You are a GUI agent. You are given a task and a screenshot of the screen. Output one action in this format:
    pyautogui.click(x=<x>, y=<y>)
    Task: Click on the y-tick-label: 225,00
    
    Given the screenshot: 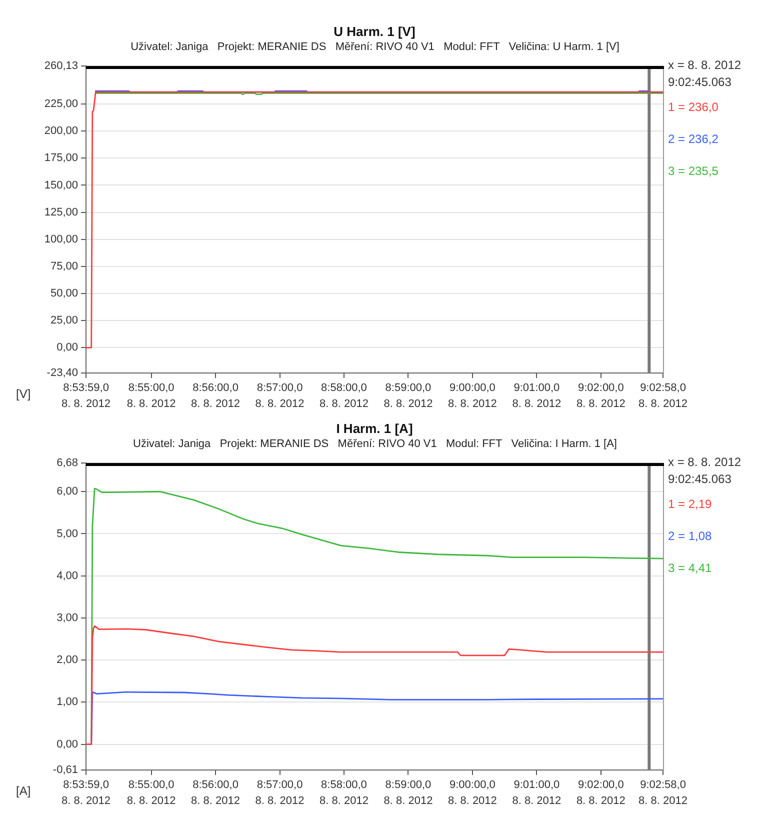 What is the action you would take?
    pyautogui.click(x=61, y=104)
    